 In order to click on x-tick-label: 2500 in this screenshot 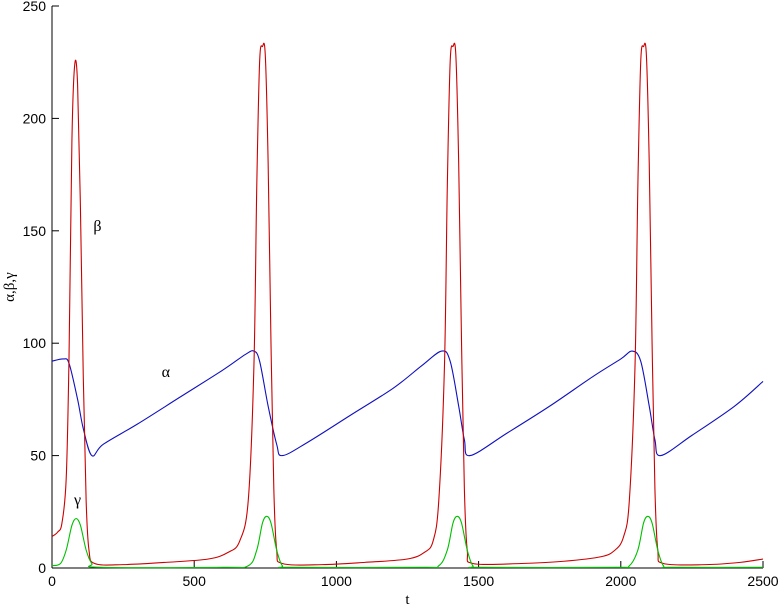, I will do `click(762, 581)`.